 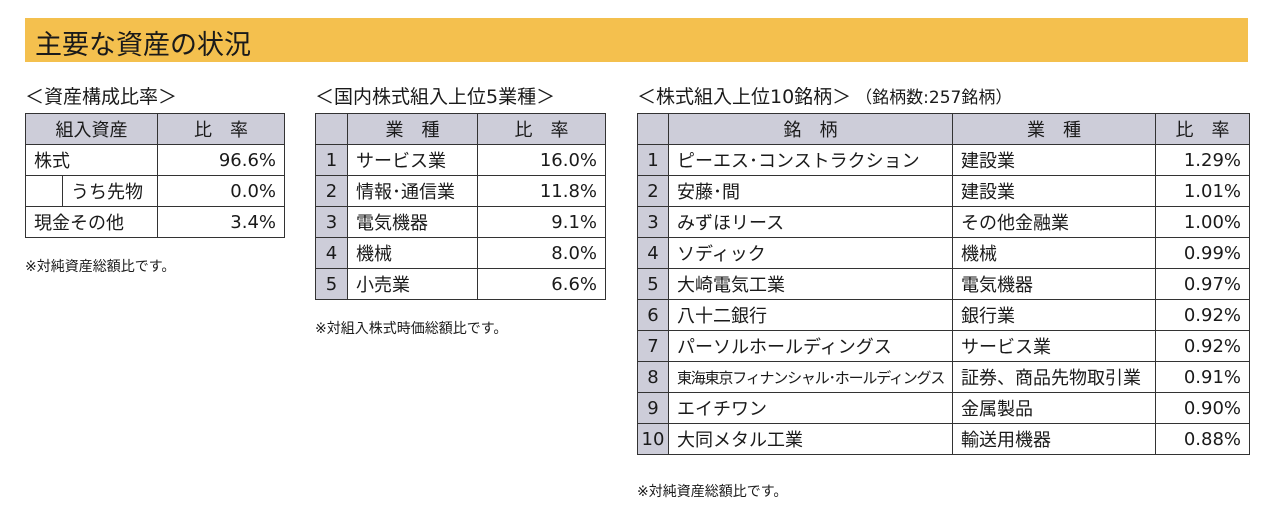 What do you see at coordinates (934, 98) in the screenshot?
I see `subtitle: （銘柄数:257銘柄）` at bounding box center [934, 98].